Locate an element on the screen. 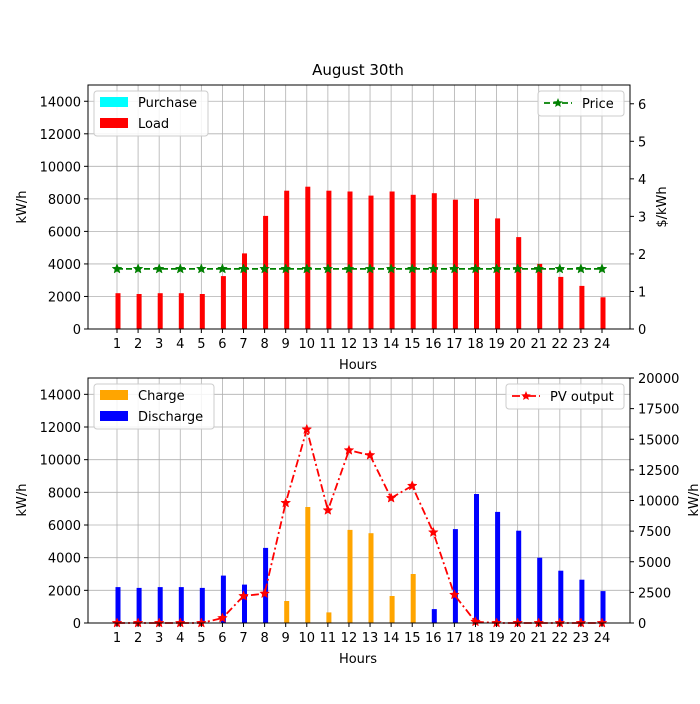 This screenshot has height=704, width=700. top-legend-label: Price is located at coordinates (598, 104).